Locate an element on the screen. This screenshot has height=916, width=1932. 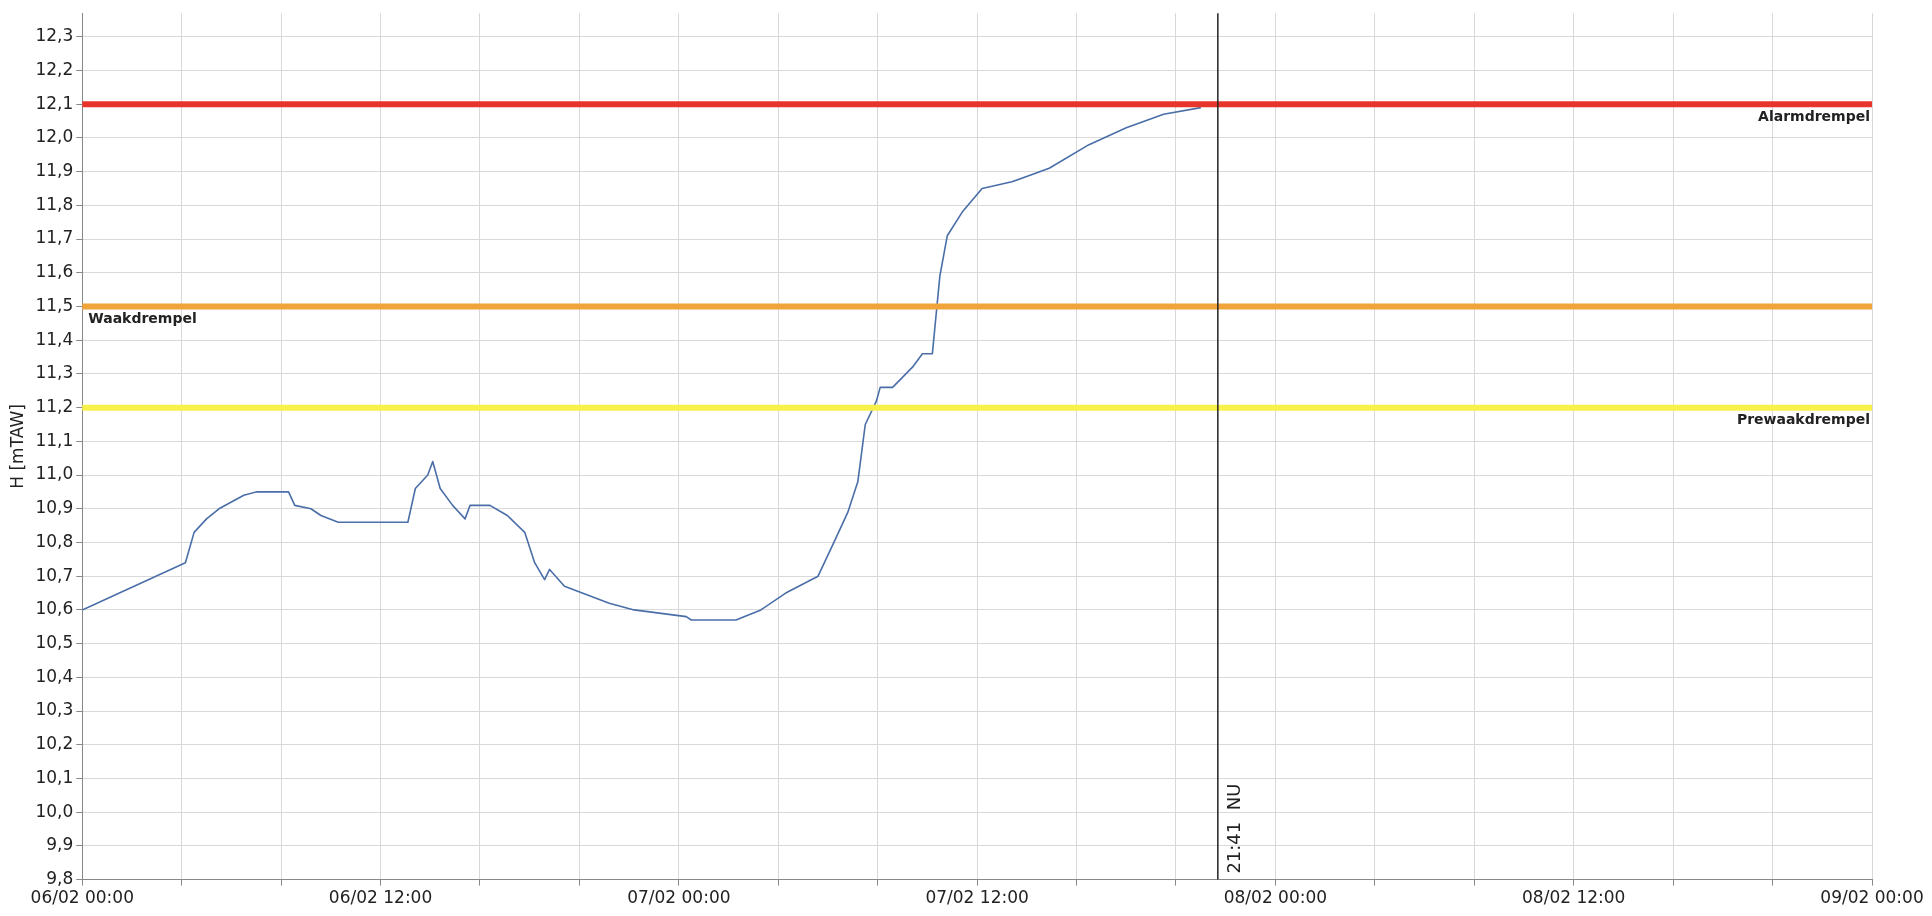
y-tick-label: 11,4 is located at coordinates (54, 338).